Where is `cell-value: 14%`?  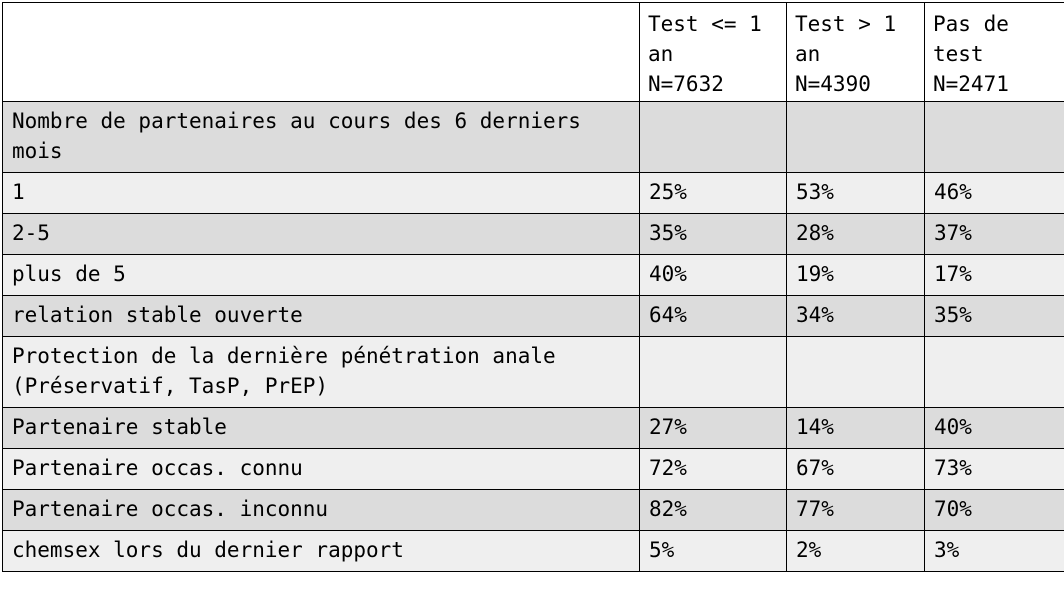
cell-value: 14% is located at coordinates (855, 428).